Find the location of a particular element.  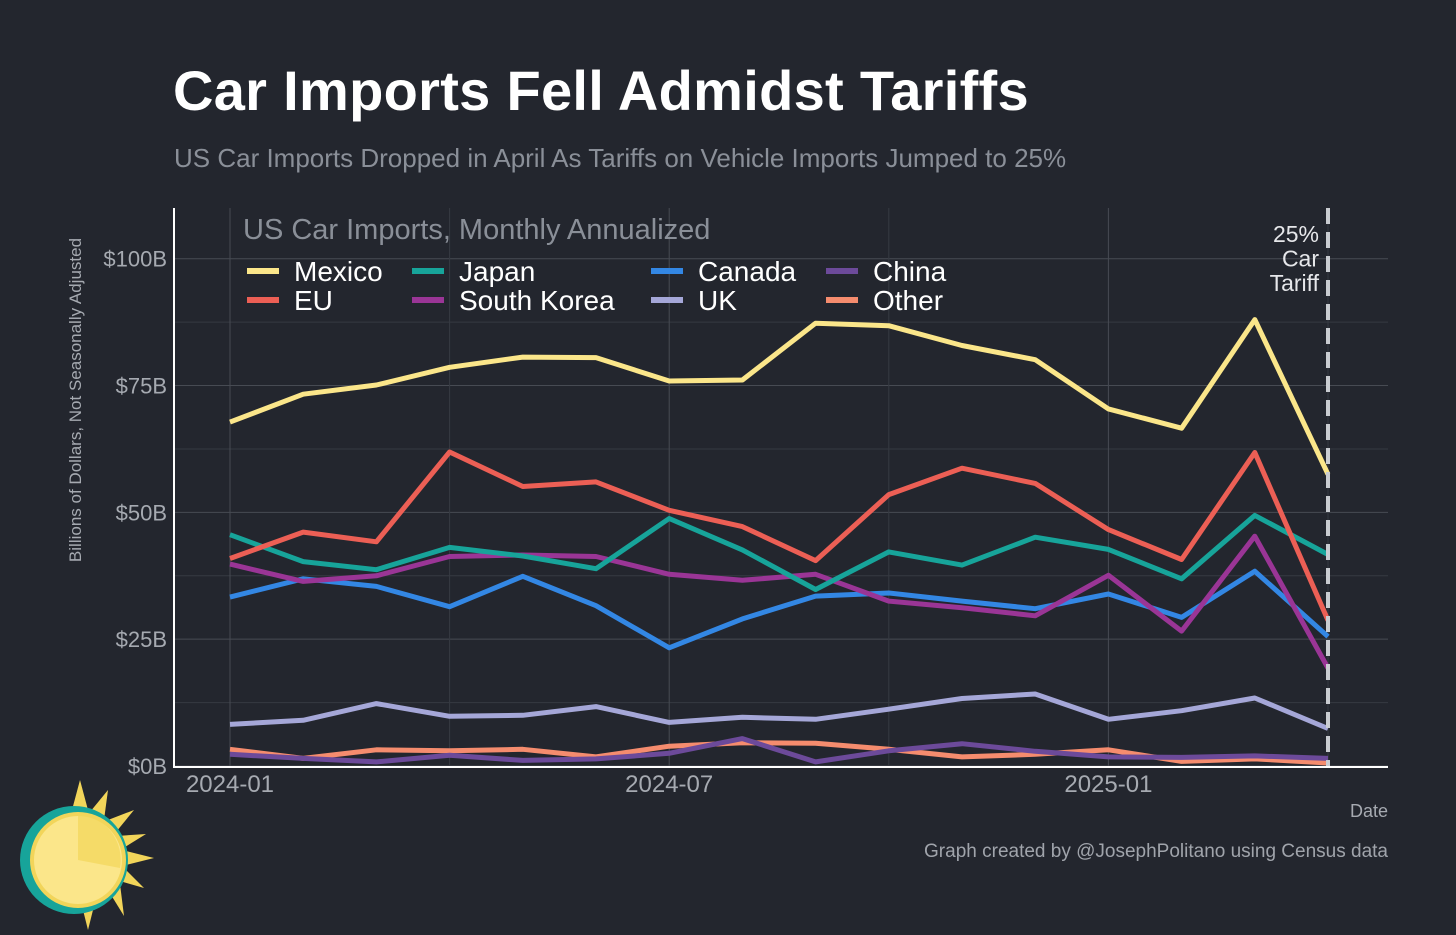

series-line-japan is located at coordinates (779, 552).